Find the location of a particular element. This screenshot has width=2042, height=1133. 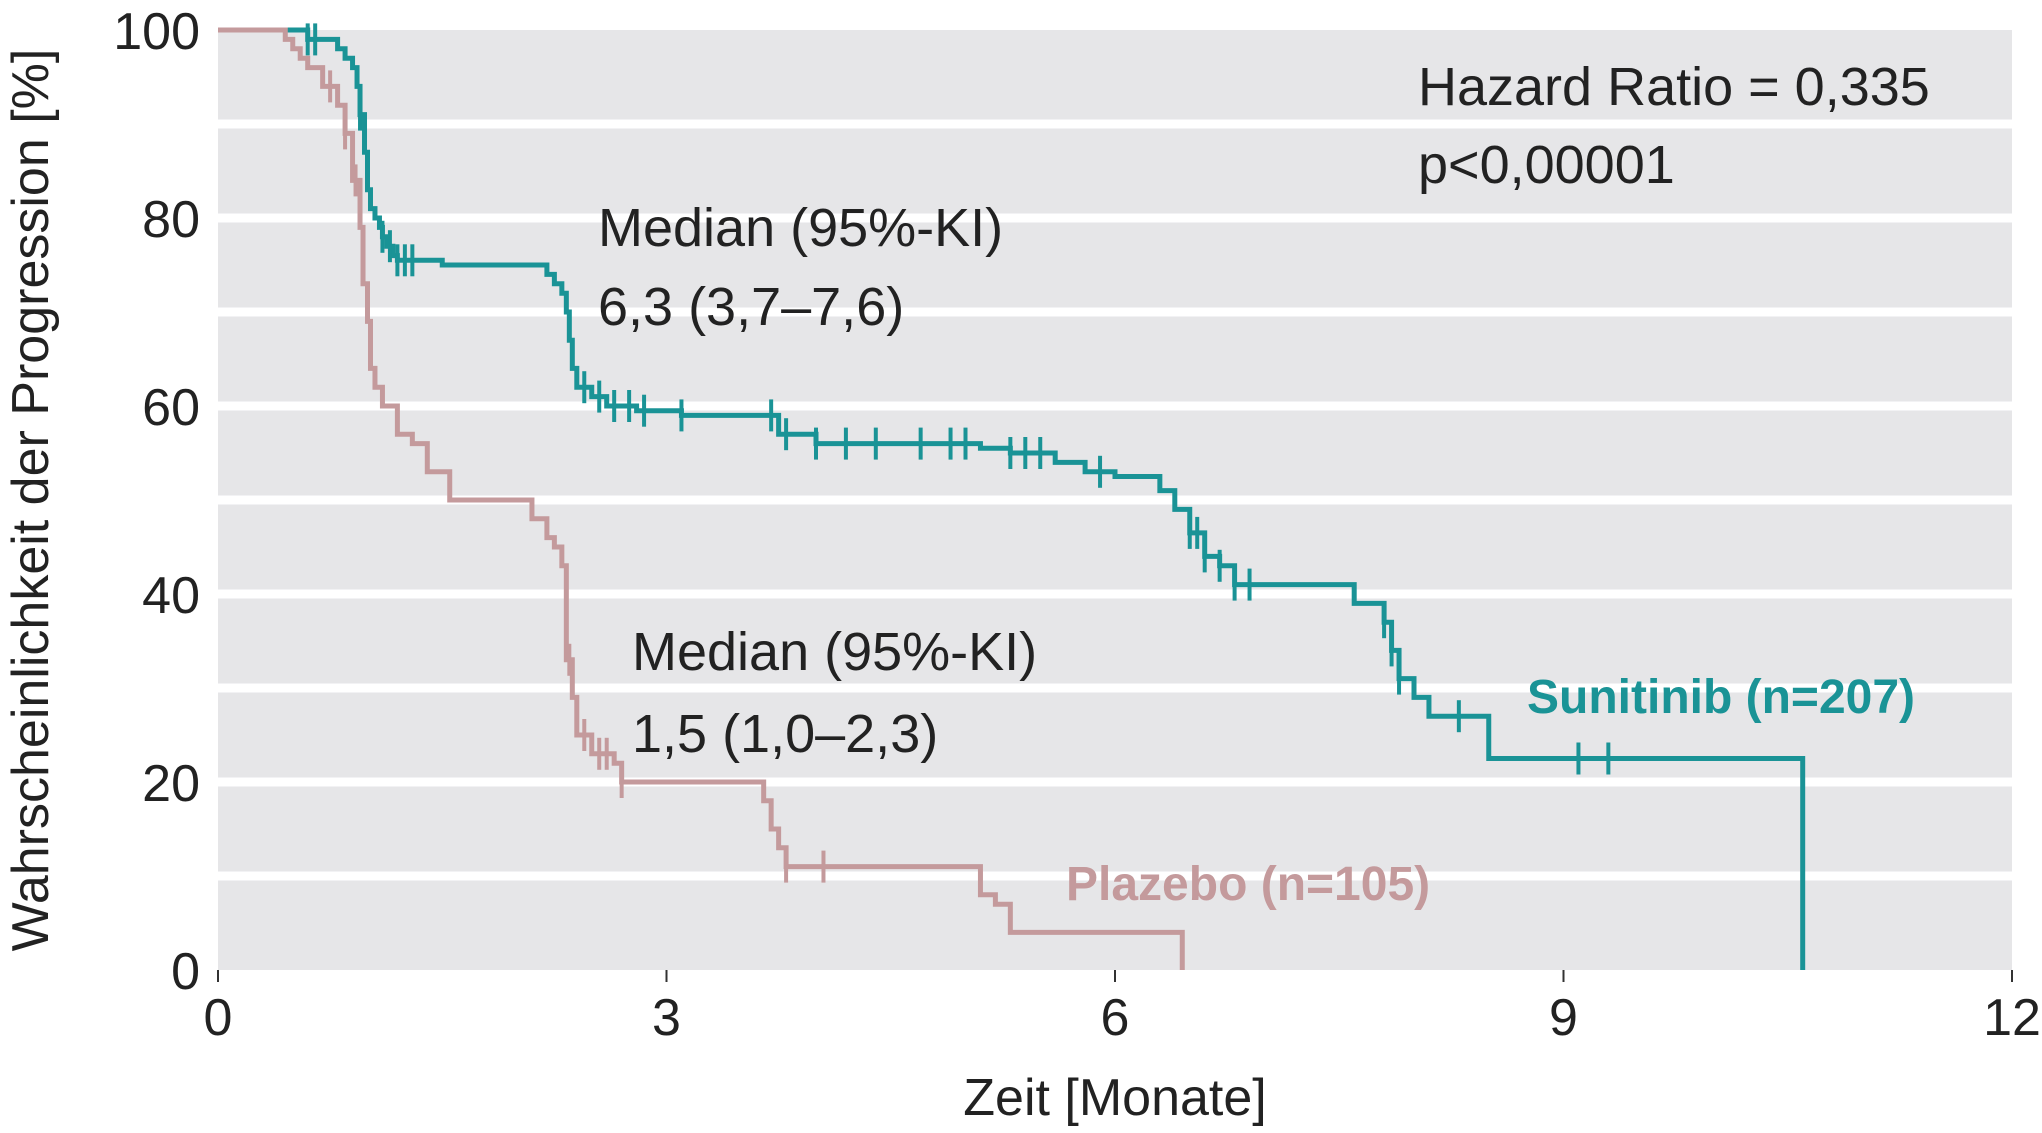

y-tick-label: 40 is located at coordinates (171, 596).